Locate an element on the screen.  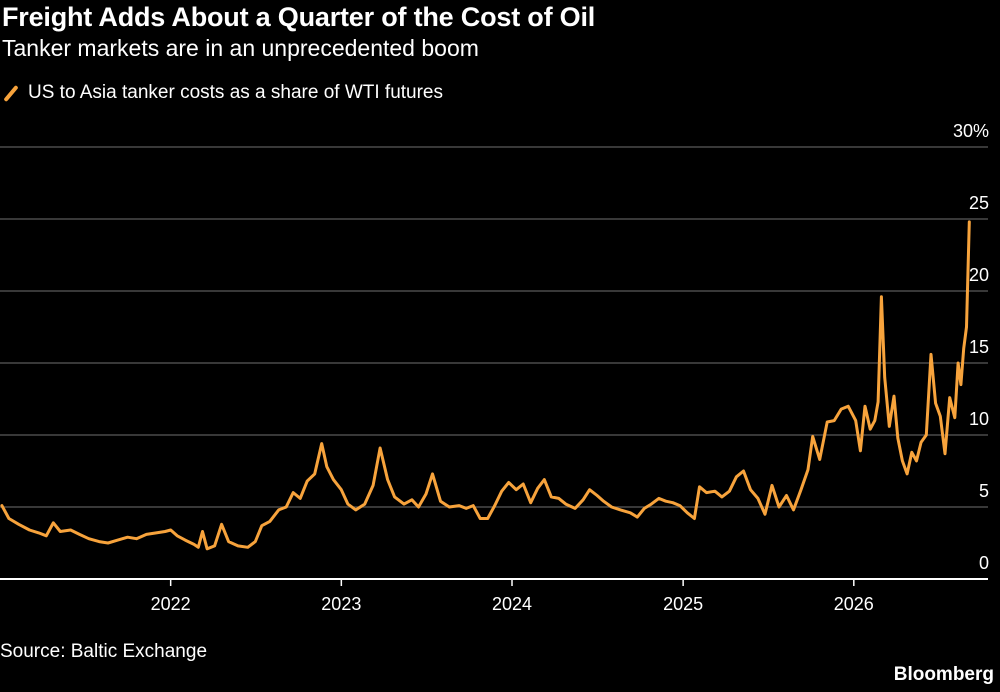
y-tick-label: 15 is located at coordinates (979, 347).